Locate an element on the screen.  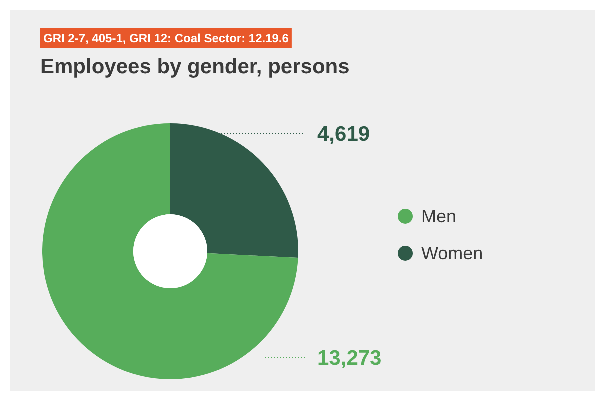
data-label: 13,273 is located at coordinates (350, 358).